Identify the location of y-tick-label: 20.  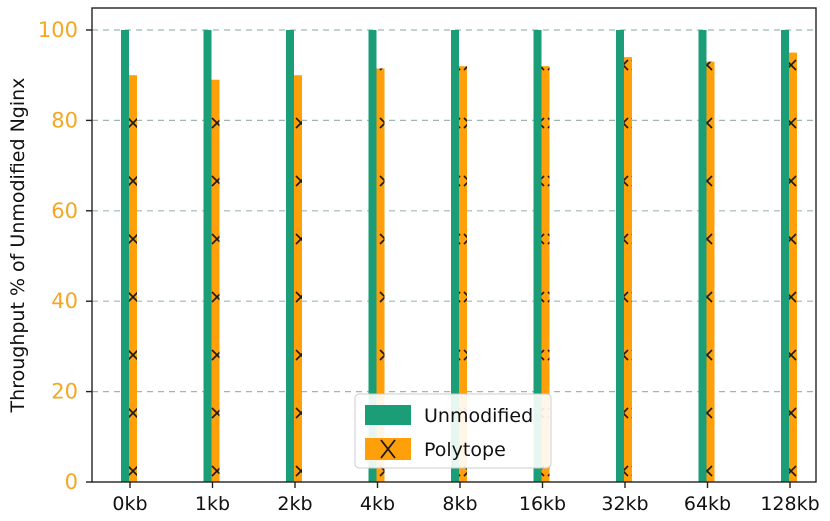
(64, 392).